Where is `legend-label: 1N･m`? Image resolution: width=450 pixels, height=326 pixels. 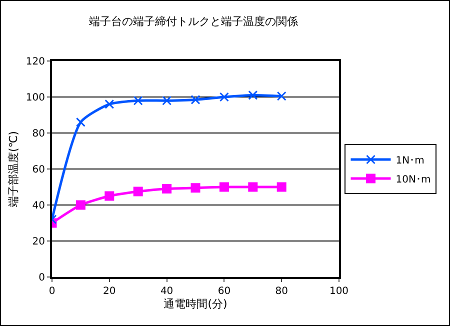 legend-label: 1N･m is located at coordinates (410, 160).